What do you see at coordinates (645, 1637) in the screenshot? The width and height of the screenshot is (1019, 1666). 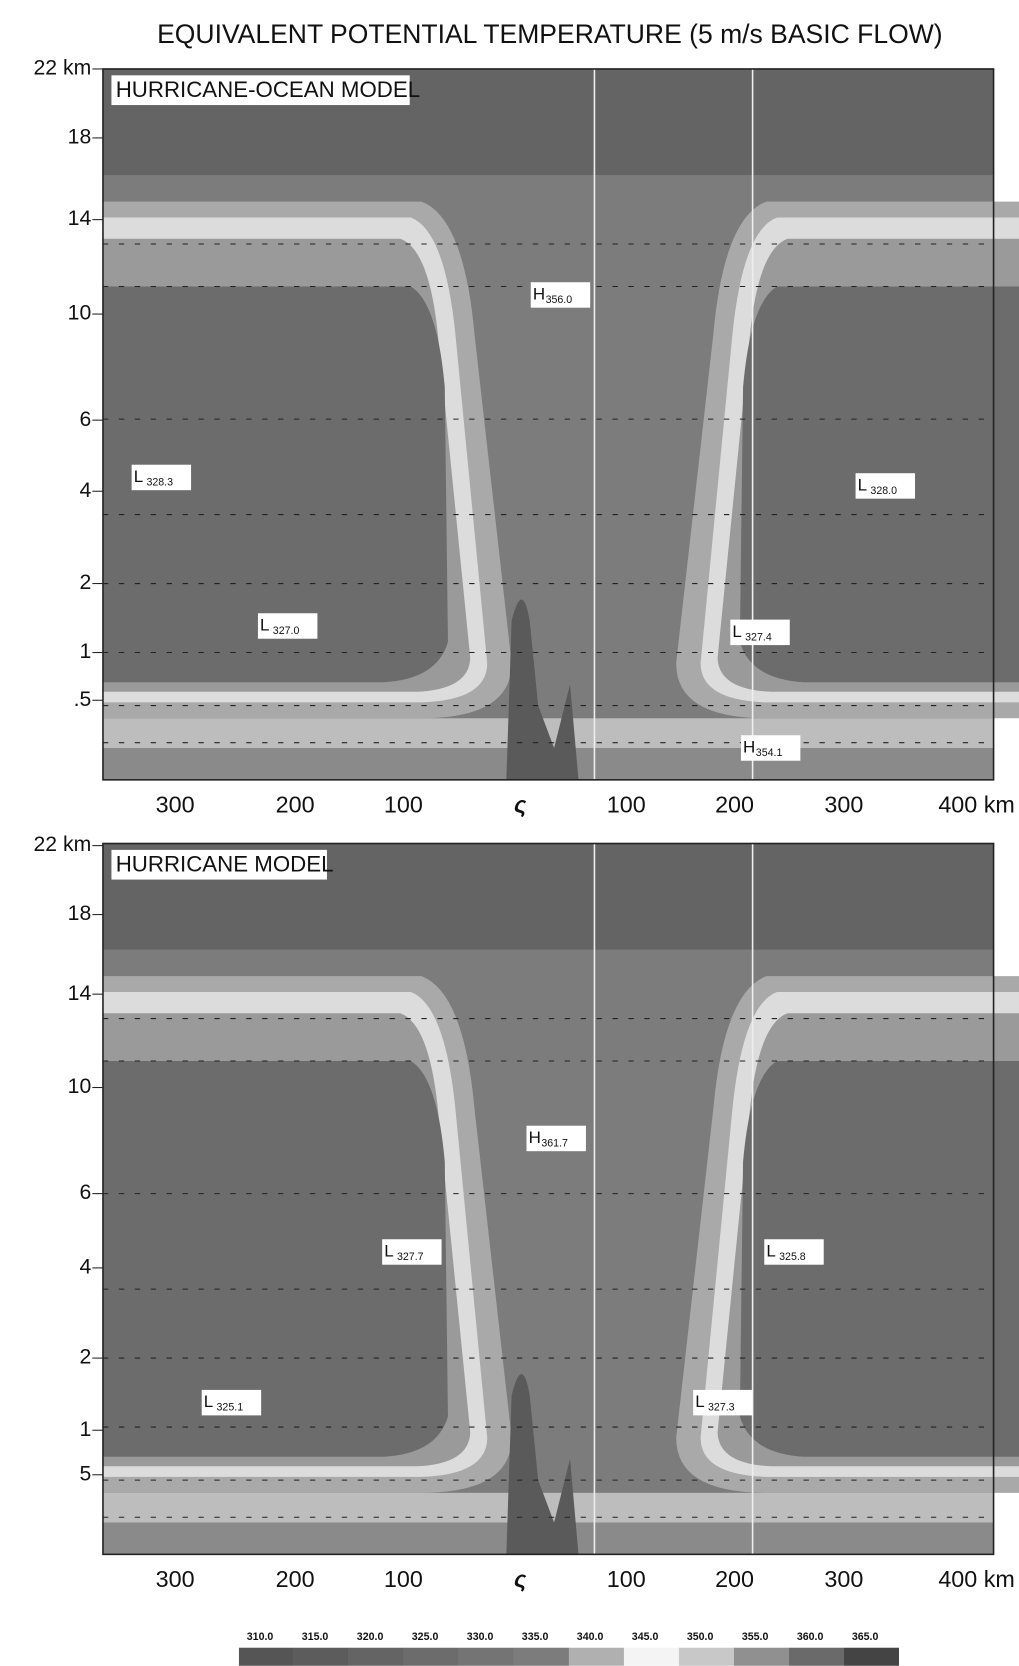 I see `colorbar-label: 345.0` at bounding box center [645, 1637].